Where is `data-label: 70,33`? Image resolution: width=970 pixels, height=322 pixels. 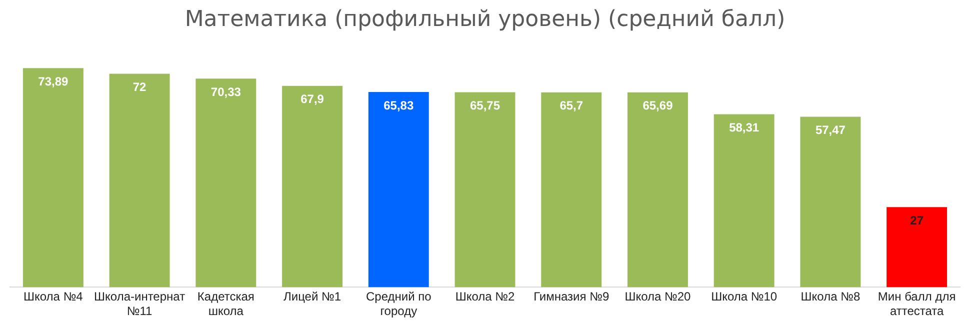 data-label: 70,33 is located at coordinates (226, 91).